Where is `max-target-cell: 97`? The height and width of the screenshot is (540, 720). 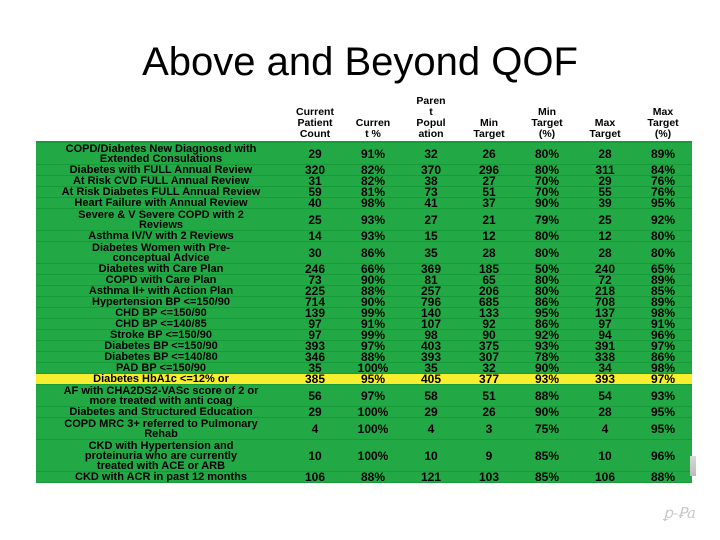 max-target-cell: 97 is located at coordinates (605, 324).